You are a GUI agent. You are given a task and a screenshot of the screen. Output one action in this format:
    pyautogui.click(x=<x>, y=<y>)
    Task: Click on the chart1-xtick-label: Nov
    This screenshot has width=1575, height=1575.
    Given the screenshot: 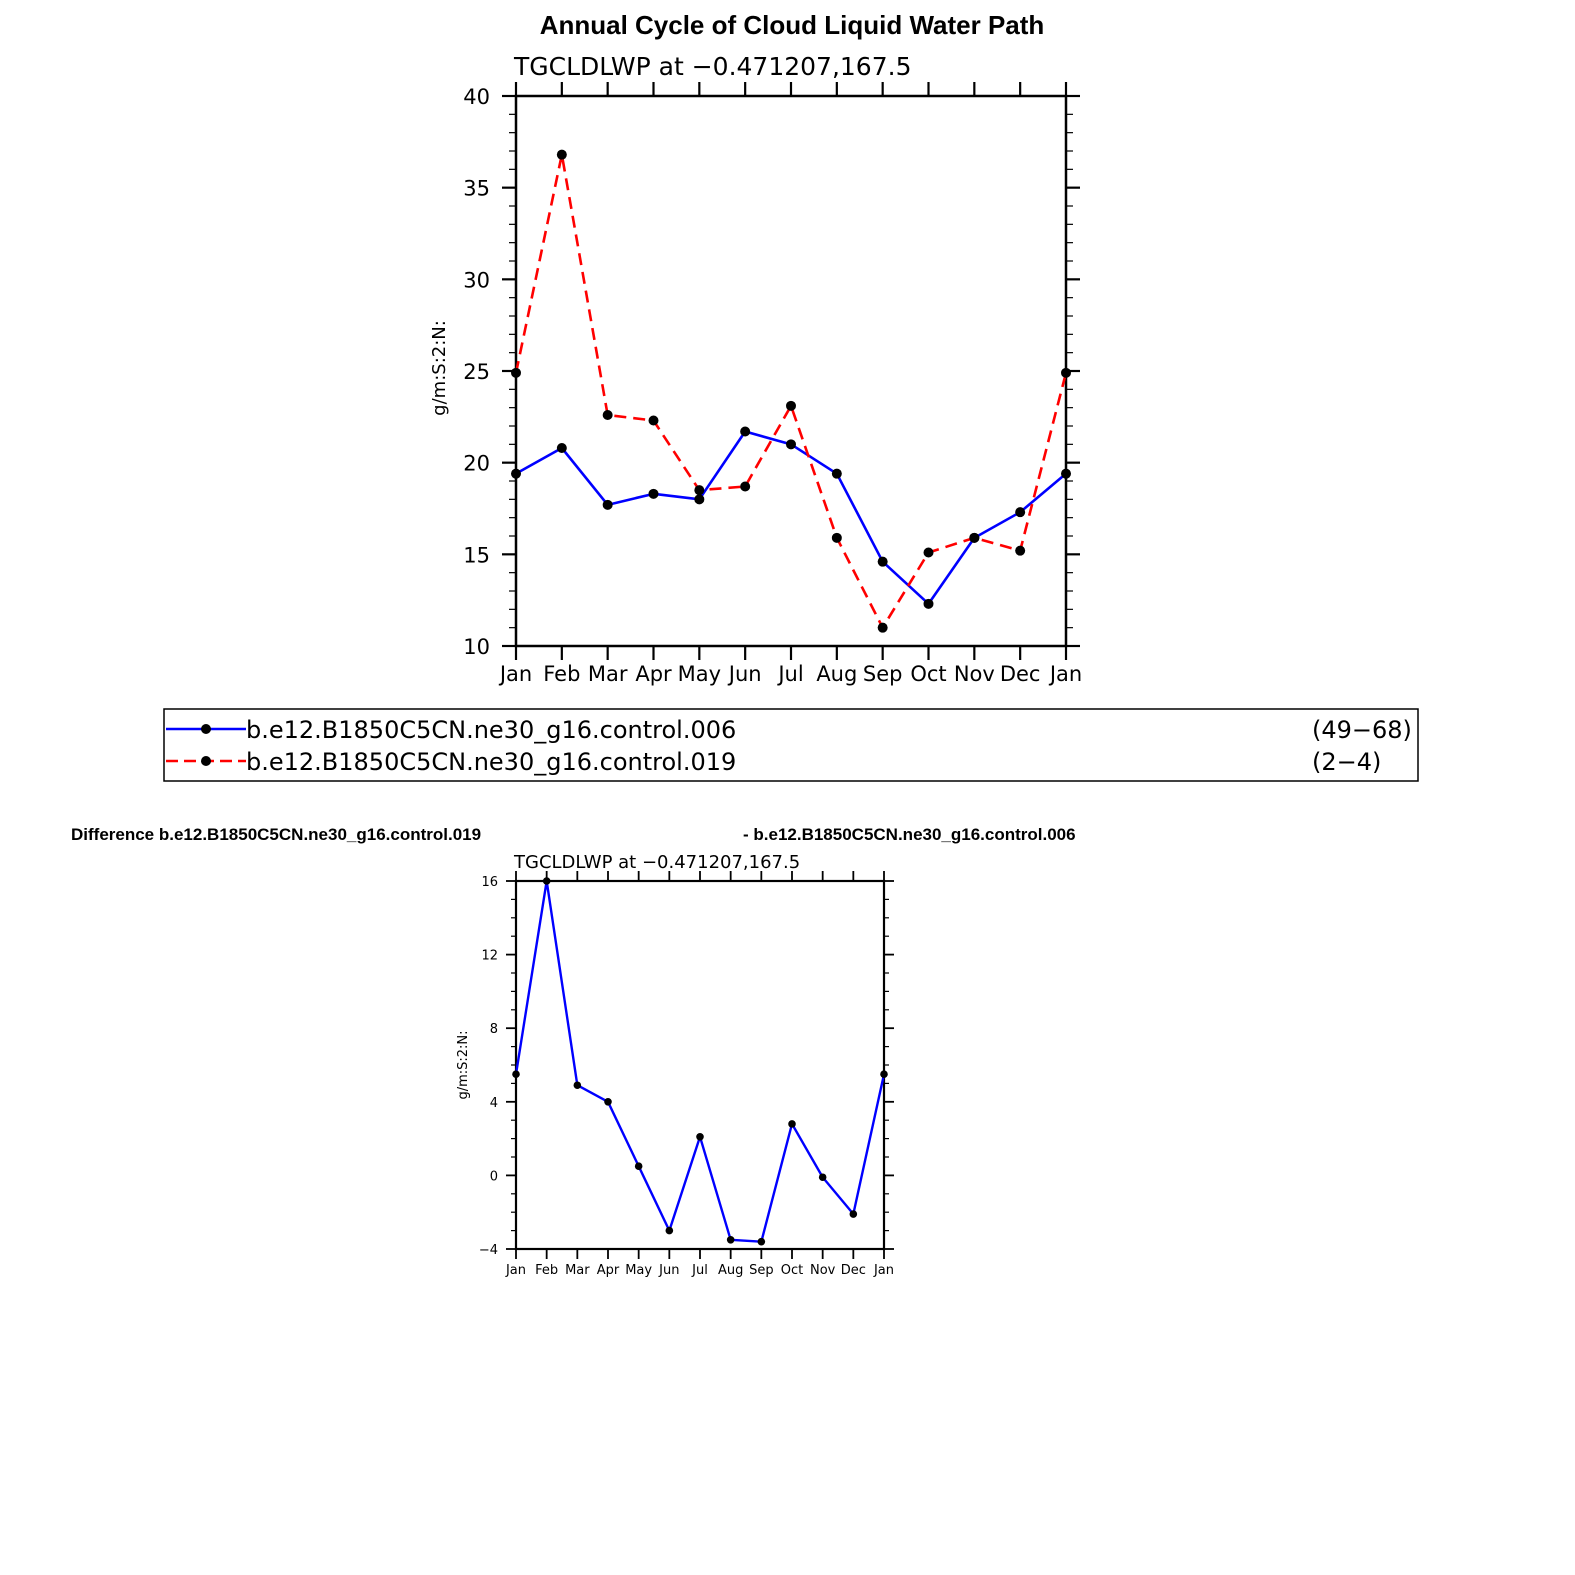 What is the action you would take?
    pyautogui.click(x=974, y=674)
    